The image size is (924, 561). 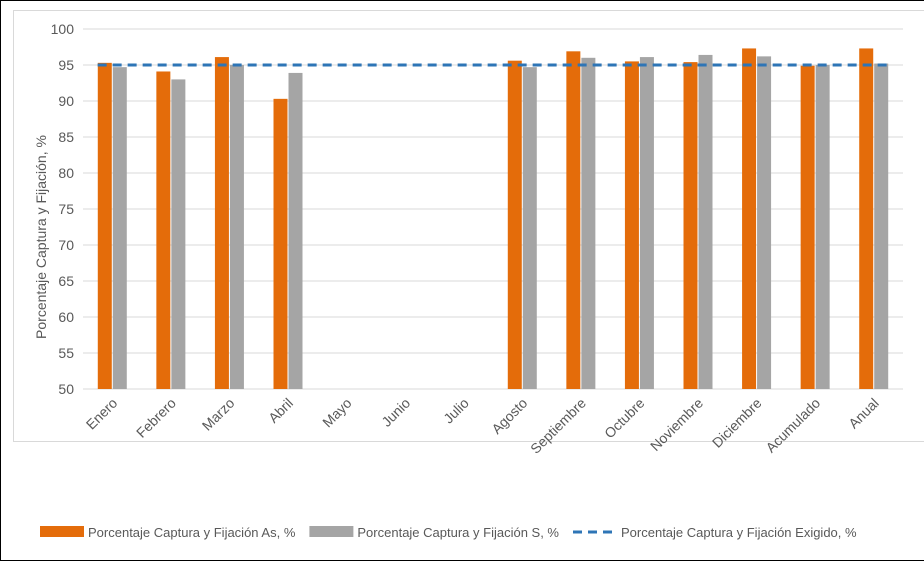 I want to click on bar-s-marzo, so click(x=236, y=227).